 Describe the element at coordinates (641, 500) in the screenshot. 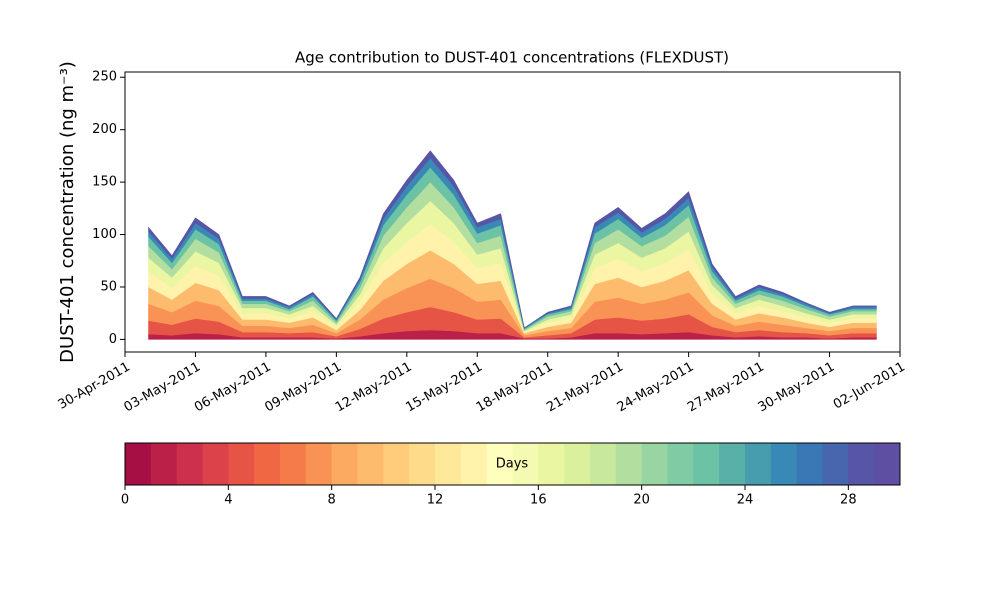

I see `colorbar-tick-label: 20` at that location.